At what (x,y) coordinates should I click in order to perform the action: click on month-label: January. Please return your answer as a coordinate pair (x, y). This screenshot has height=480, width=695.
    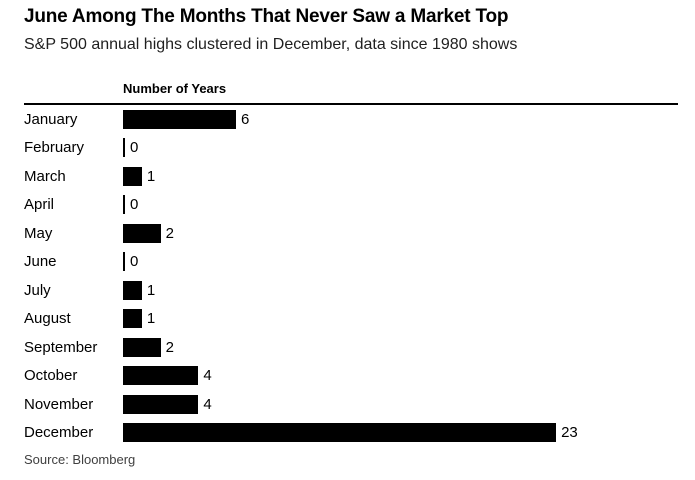
    Looking at the image, I should click on (51, 119).